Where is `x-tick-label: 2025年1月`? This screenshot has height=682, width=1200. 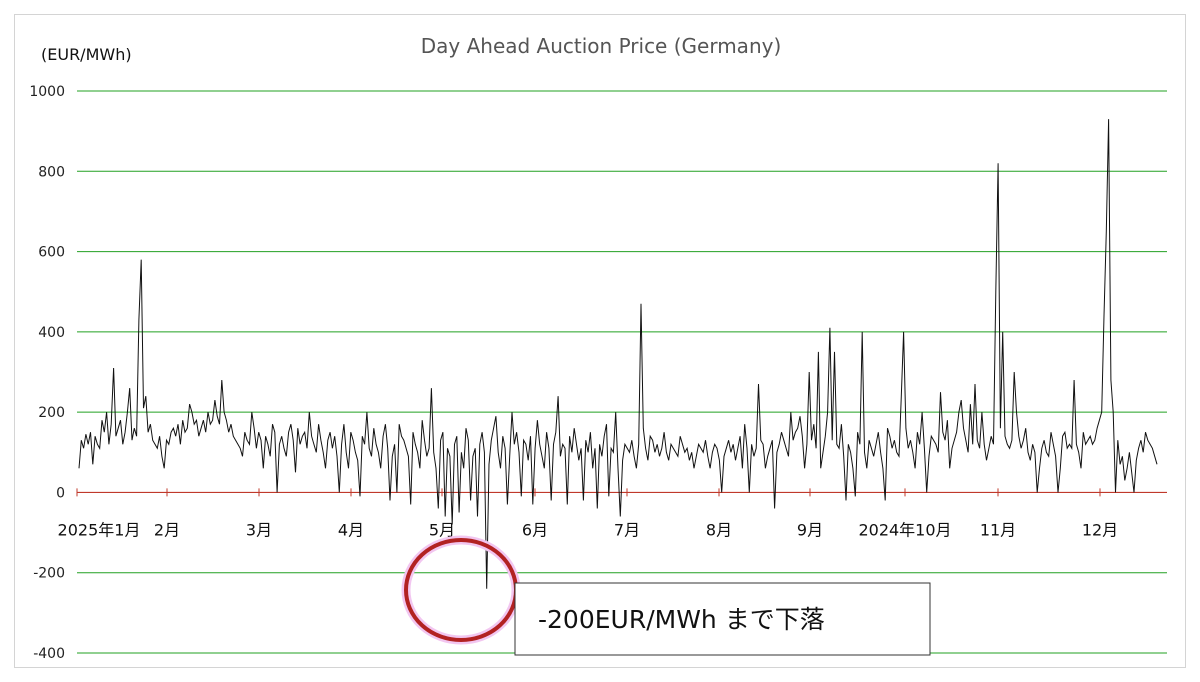 x-tick-label: 2025年1月 is located at coordinates (99, 529).